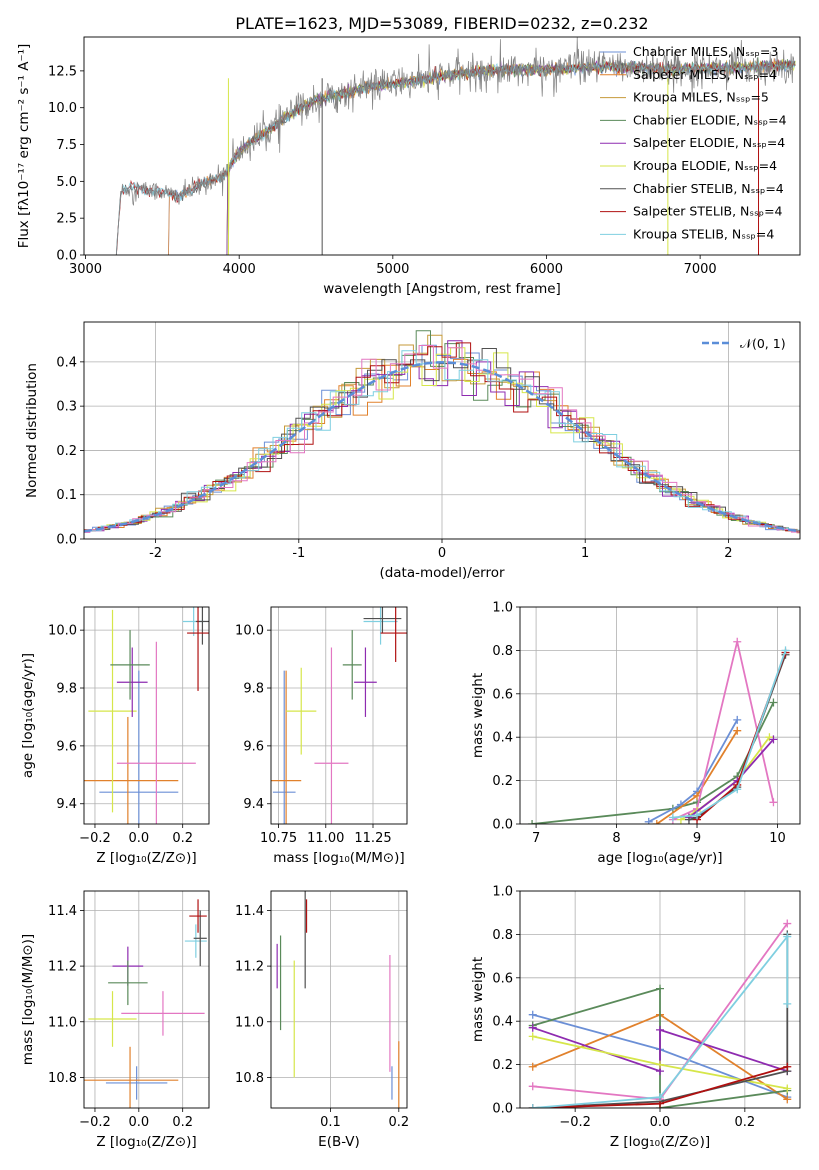 The height and width of the screenshot is (1170, 819). Describe the element at coordinates (62, 71) in the screenshot. I see `y-tick-label: 12.5` at that location.